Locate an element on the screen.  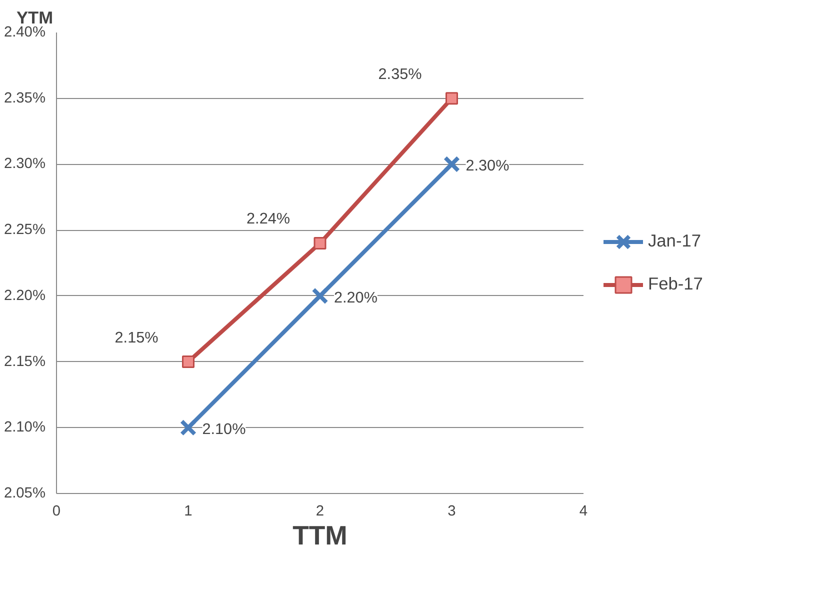
legend-label: Jan-17 is located at coordinates (674, 241).